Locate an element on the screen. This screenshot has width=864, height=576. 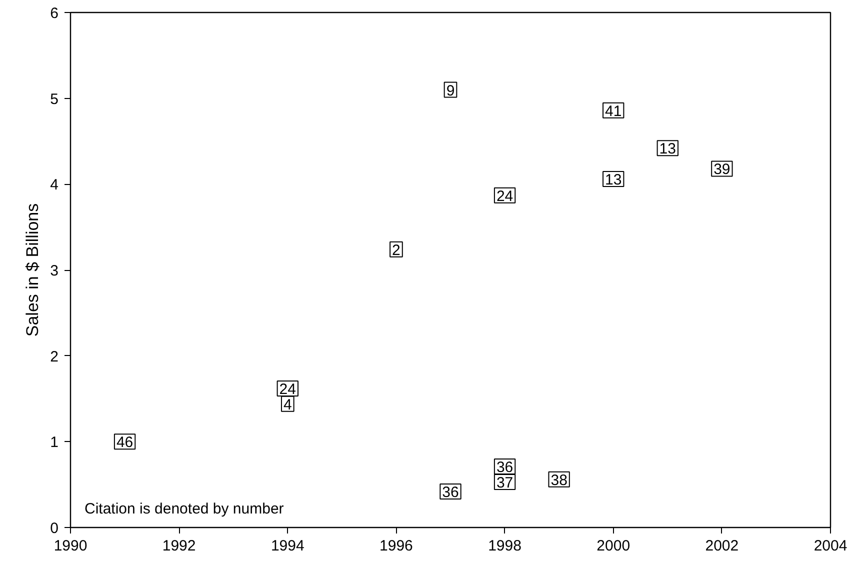
series-label: 2 is located at coordinates (396, 250).